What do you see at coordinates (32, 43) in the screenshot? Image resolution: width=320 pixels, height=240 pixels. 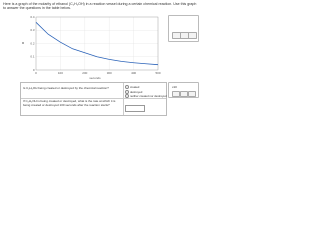 I see `y-tick-label: 0.2` at bounding box center [32, 43].